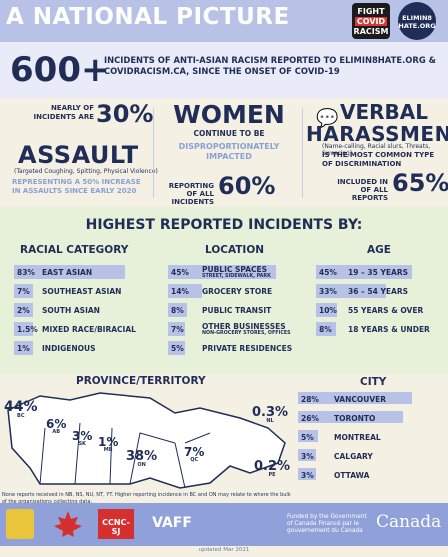 This screenshot has height=557, width=448. What do you see at coordinates (379, 250) in the screenshot?
I see `age-header: AGE` at bounding box center [379, 250].